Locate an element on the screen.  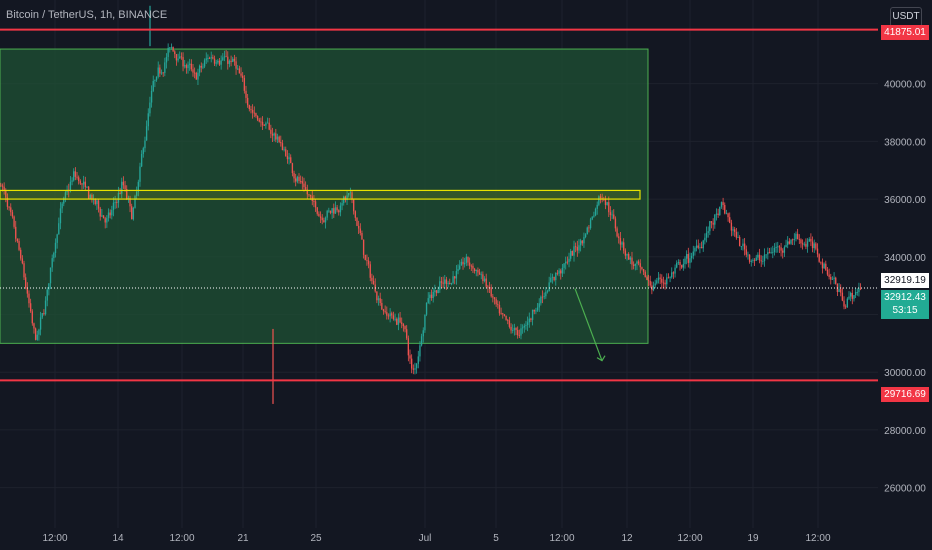
x-tick-label: 25 is located at coordinates (316, 538).